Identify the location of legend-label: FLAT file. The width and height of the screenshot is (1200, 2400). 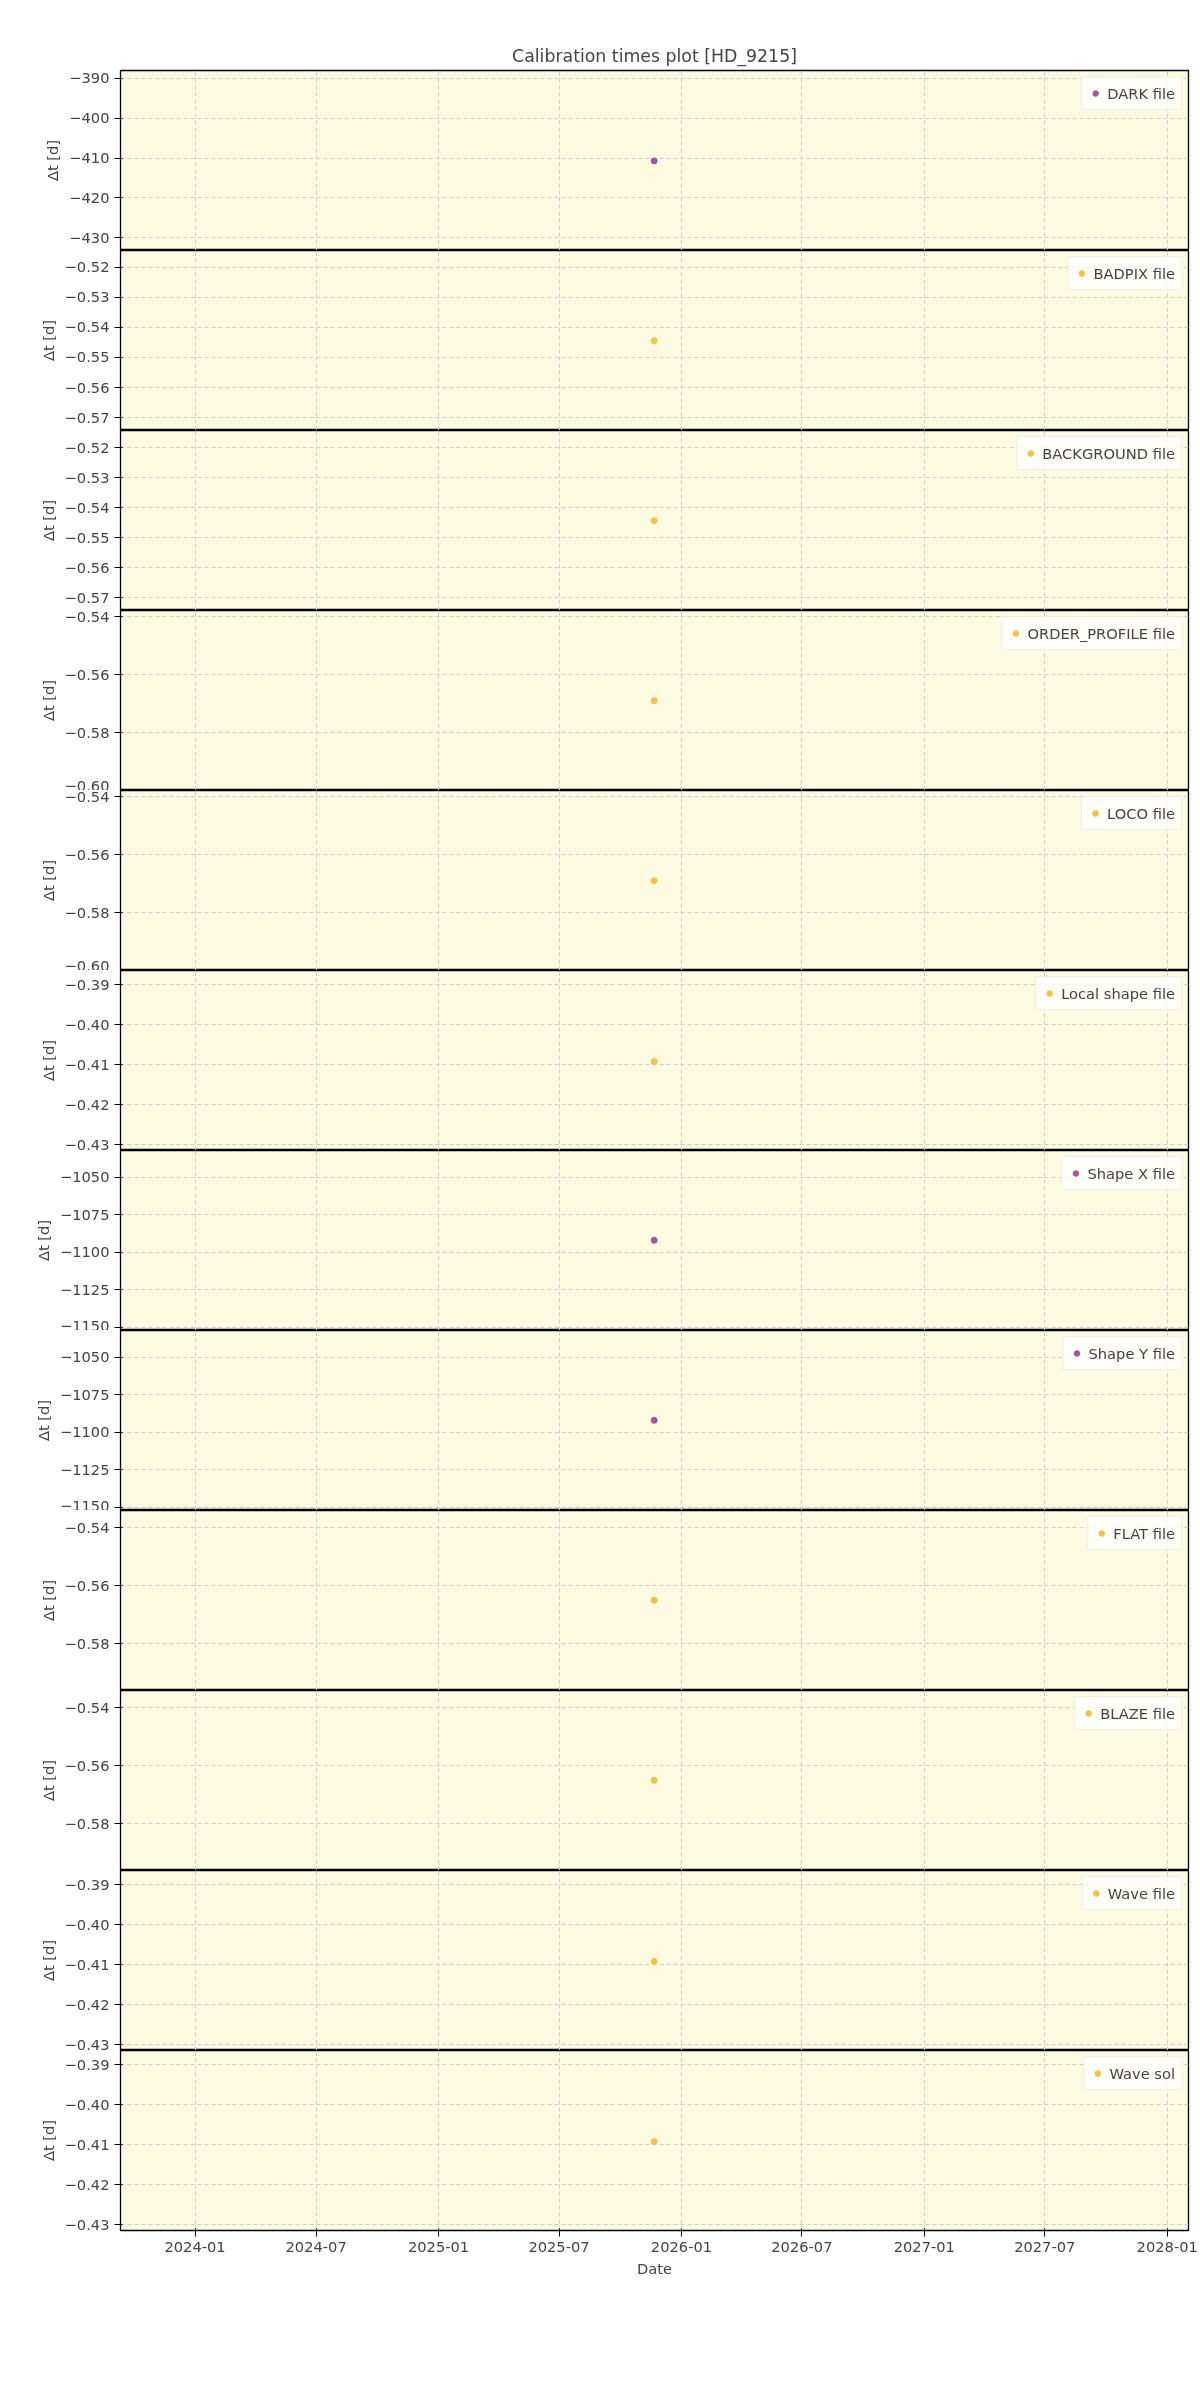
(1144, 1533).